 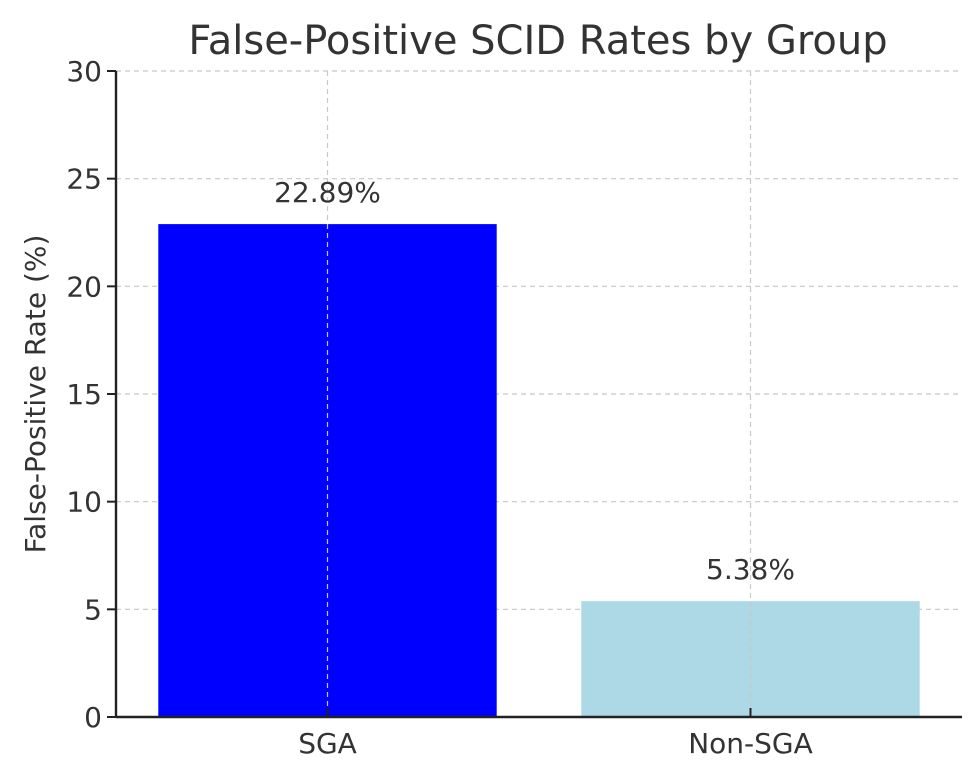 I want to click on y-tick-label: 20, so click(x=84, y=286).